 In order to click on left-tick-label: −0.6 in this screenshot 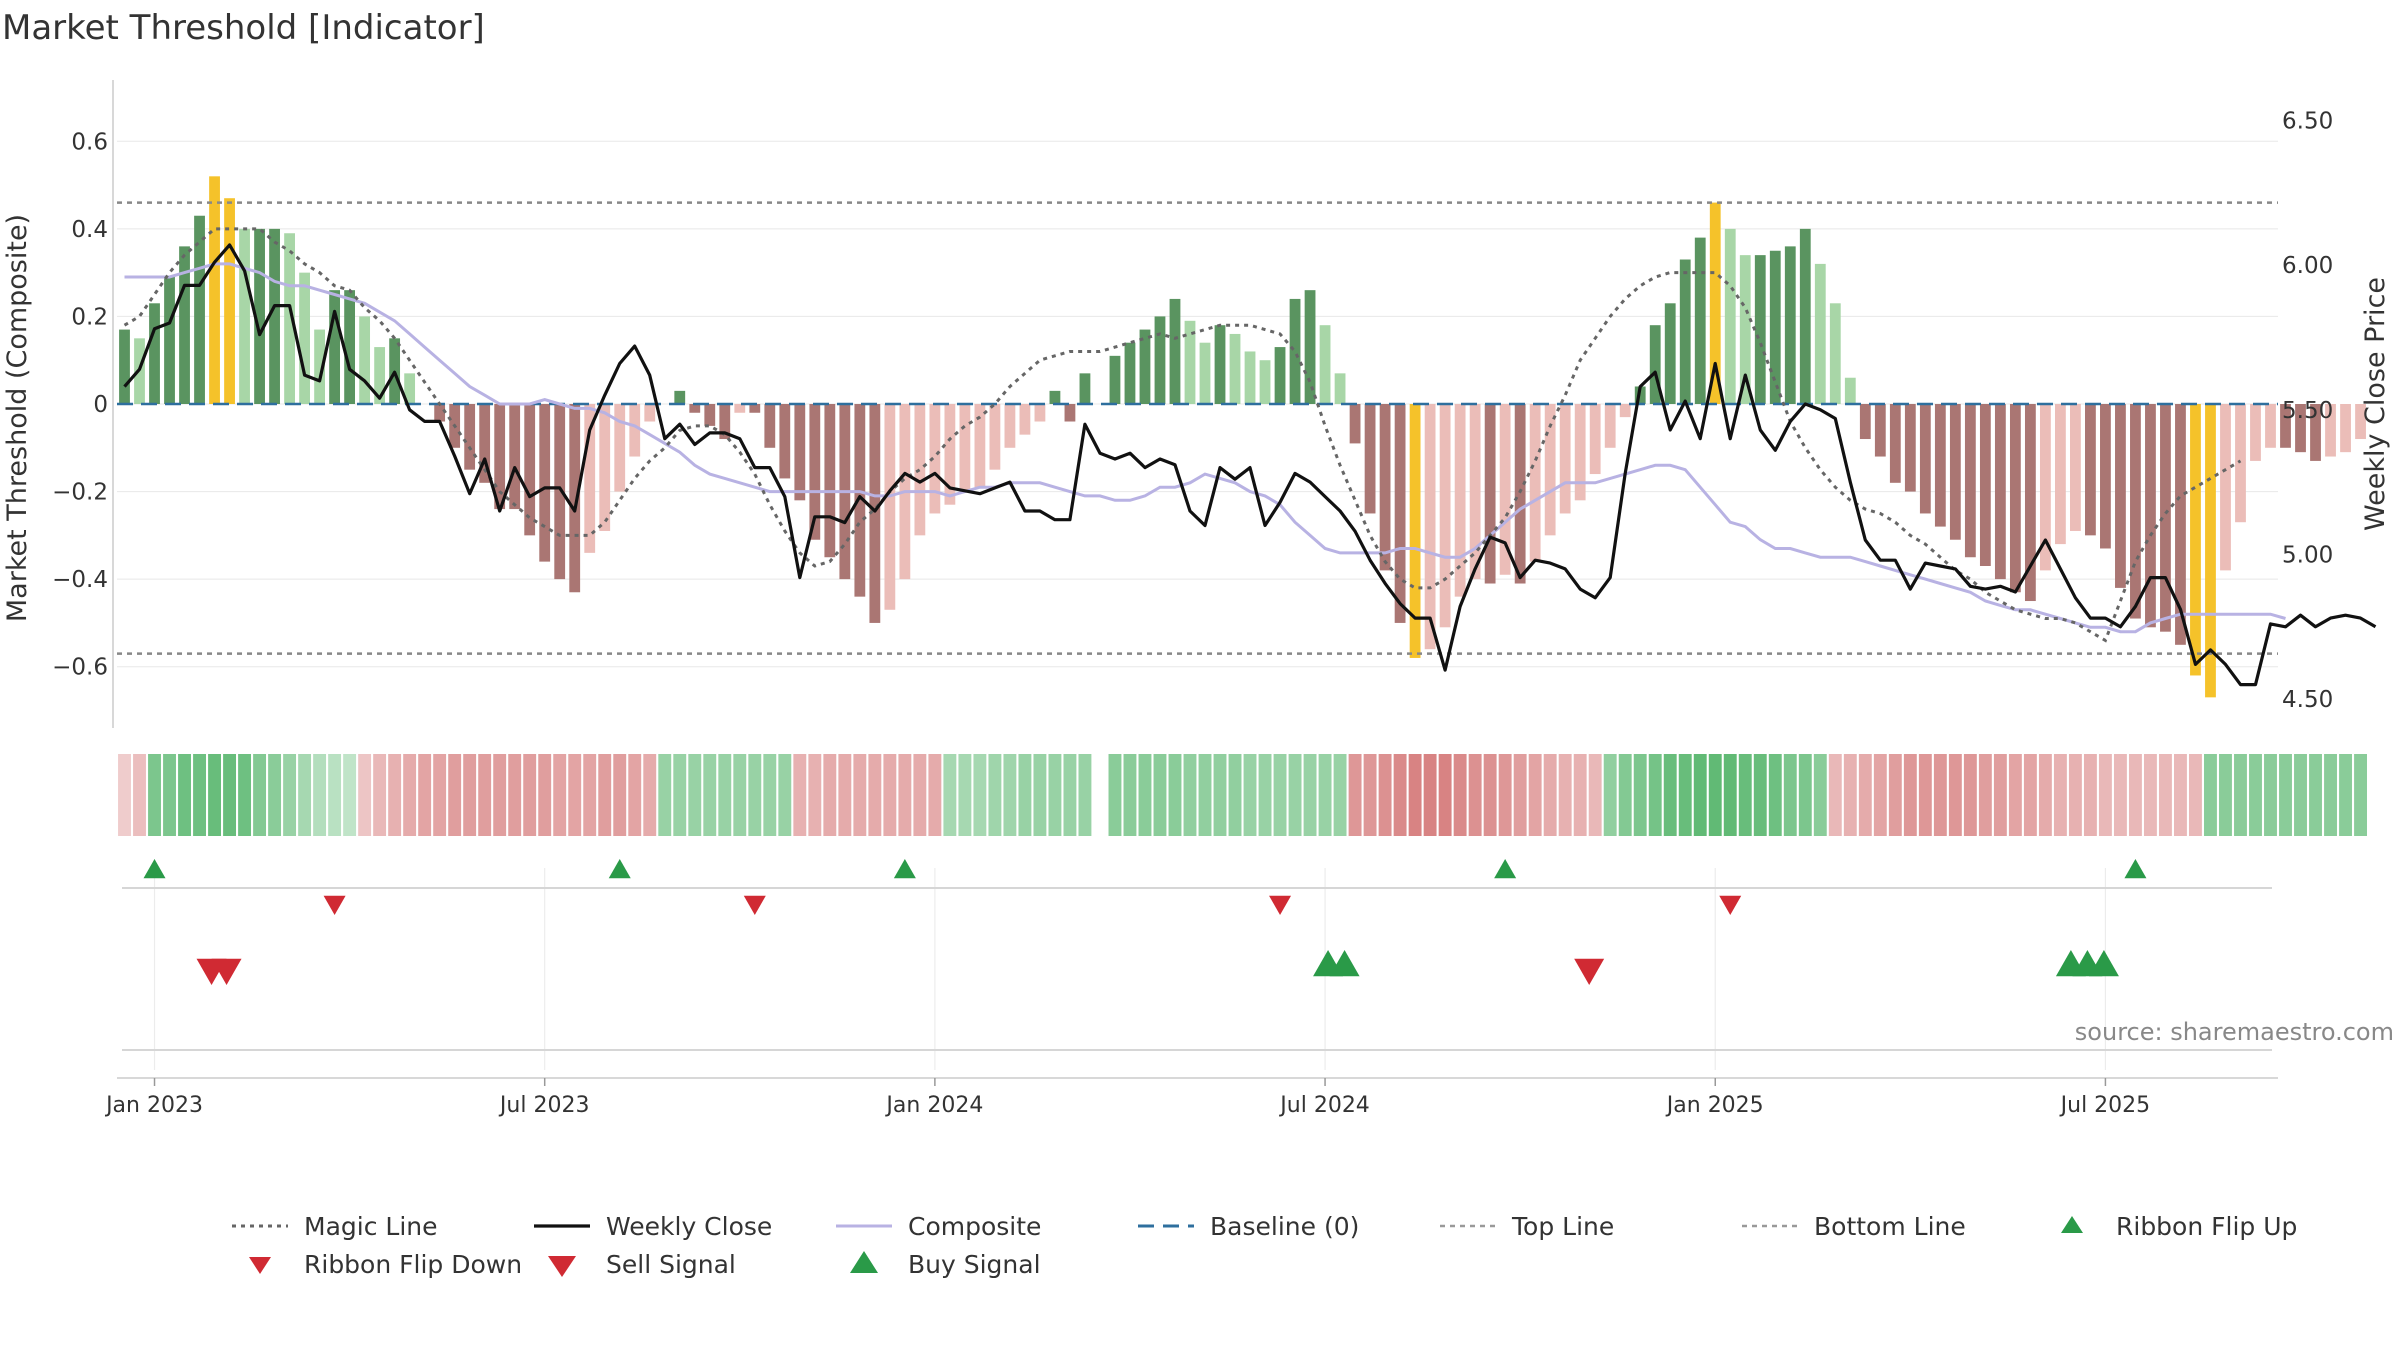, I will do `click(80, 668)`.